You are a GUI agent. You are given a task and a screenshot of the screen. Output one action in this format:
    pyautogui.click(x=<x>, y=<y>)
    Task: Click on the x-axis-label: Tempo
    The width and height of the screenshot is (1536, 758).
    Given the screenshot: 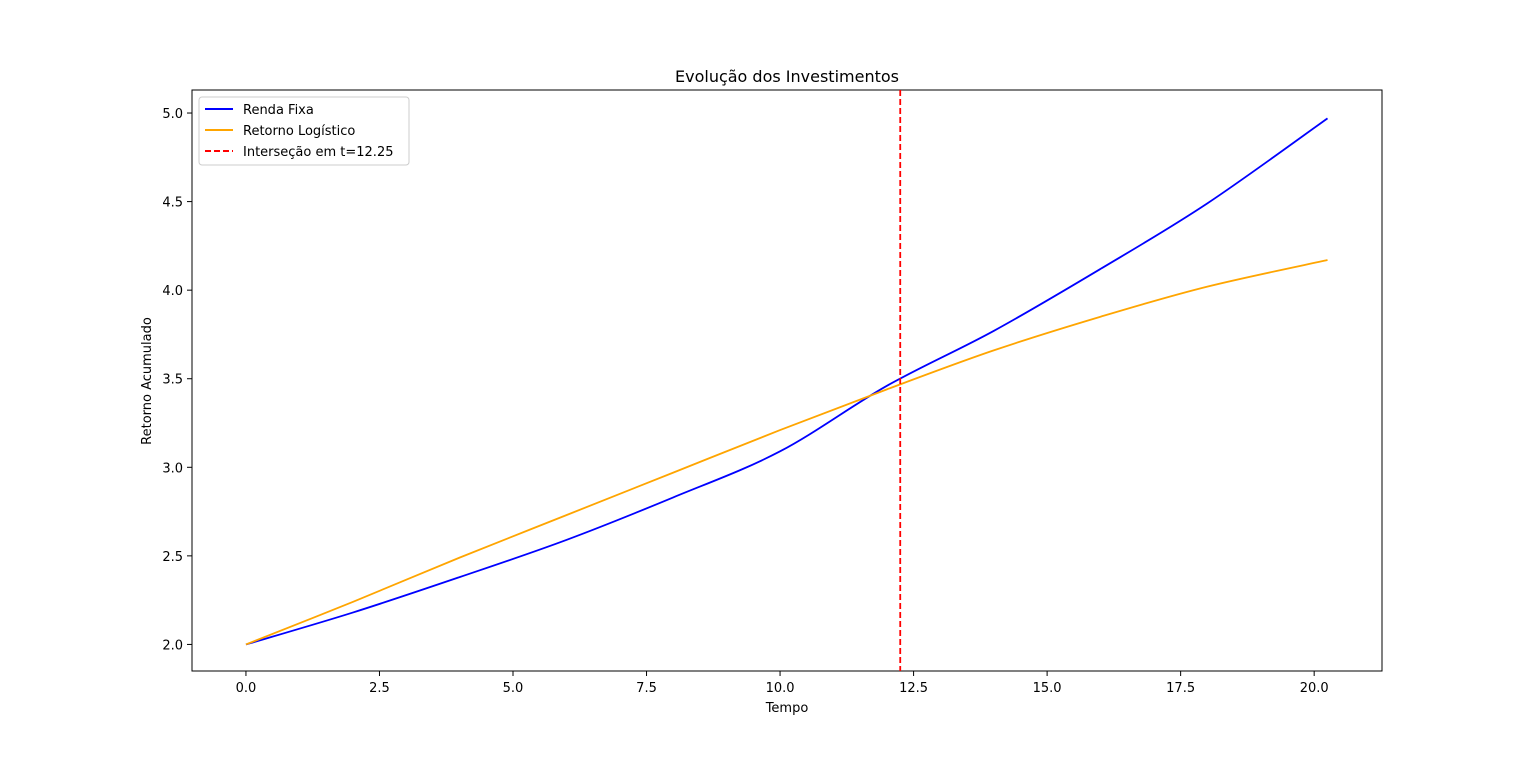 What is the action you would take?
    pyautogui.click(x=787, y=708)
    